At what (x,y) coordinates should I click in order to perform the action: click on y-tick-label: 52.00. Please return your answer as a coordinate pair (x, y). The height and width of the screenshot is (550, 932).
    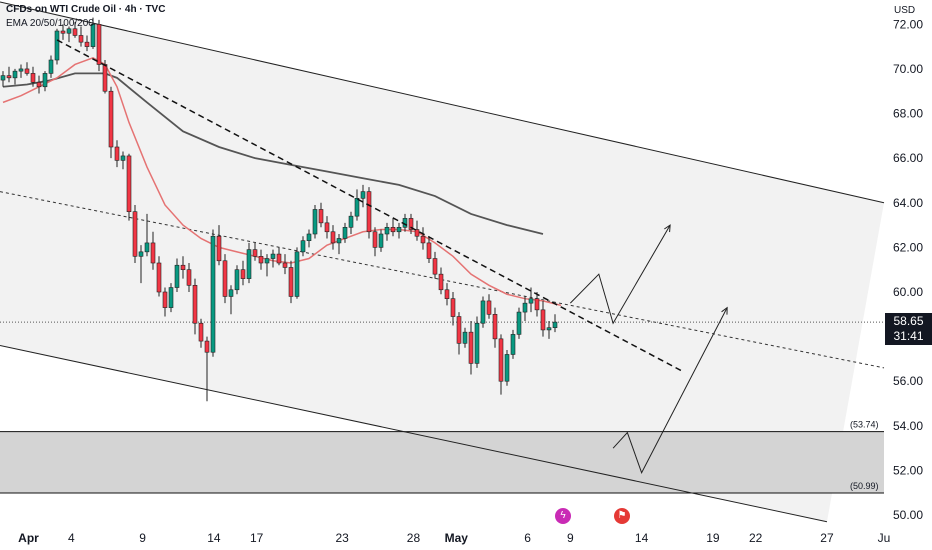
    Looking at the image, I should click on (908, 470).